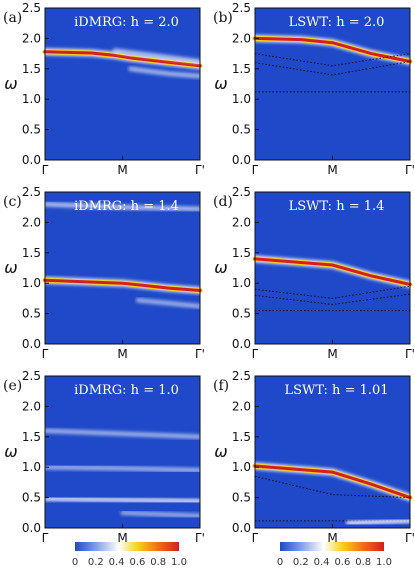  What do you see at coordinates (12, 202) in the screenshot?
I see `panel-letter: (c)` at bounding box center [12, 202].